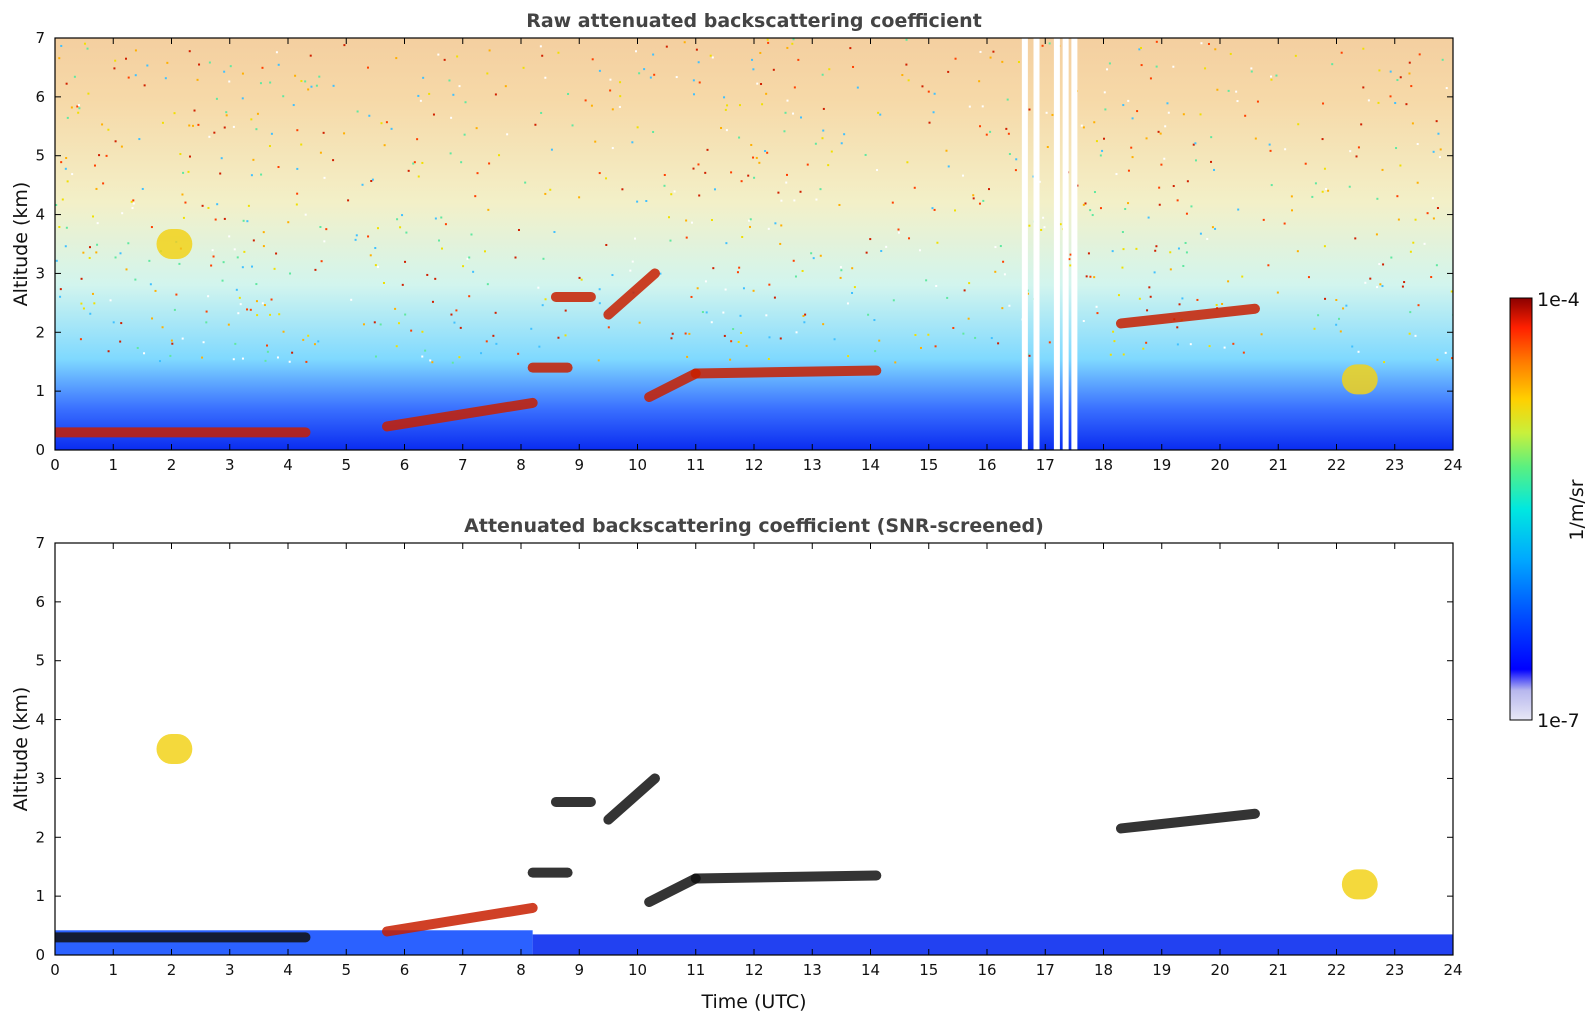 Image resolution: width=1595 pixels, height=1020 pixels. Describe the element at coordinates (40, 837) in the screenshot. I see `y-tick-label: 2` at that location.